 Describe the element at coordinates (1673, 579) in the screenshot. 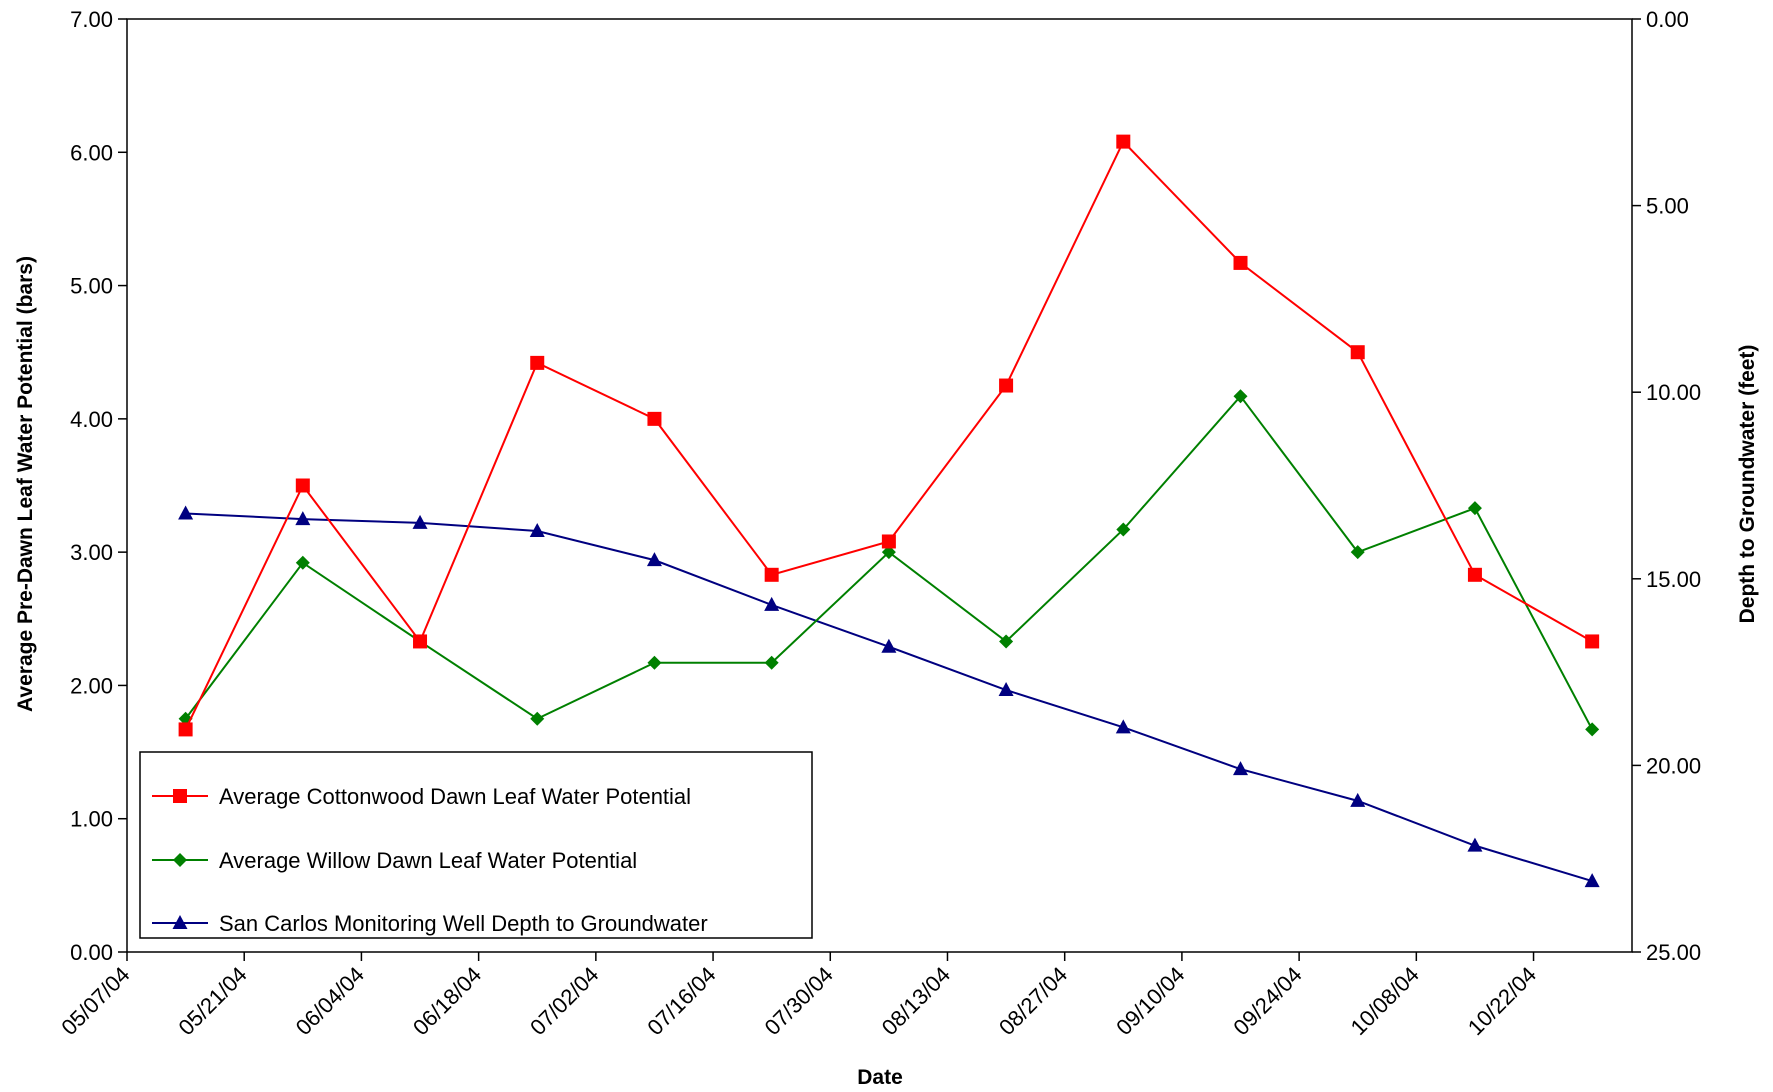

I see `y-right-tick-label: 15.00` at that location.